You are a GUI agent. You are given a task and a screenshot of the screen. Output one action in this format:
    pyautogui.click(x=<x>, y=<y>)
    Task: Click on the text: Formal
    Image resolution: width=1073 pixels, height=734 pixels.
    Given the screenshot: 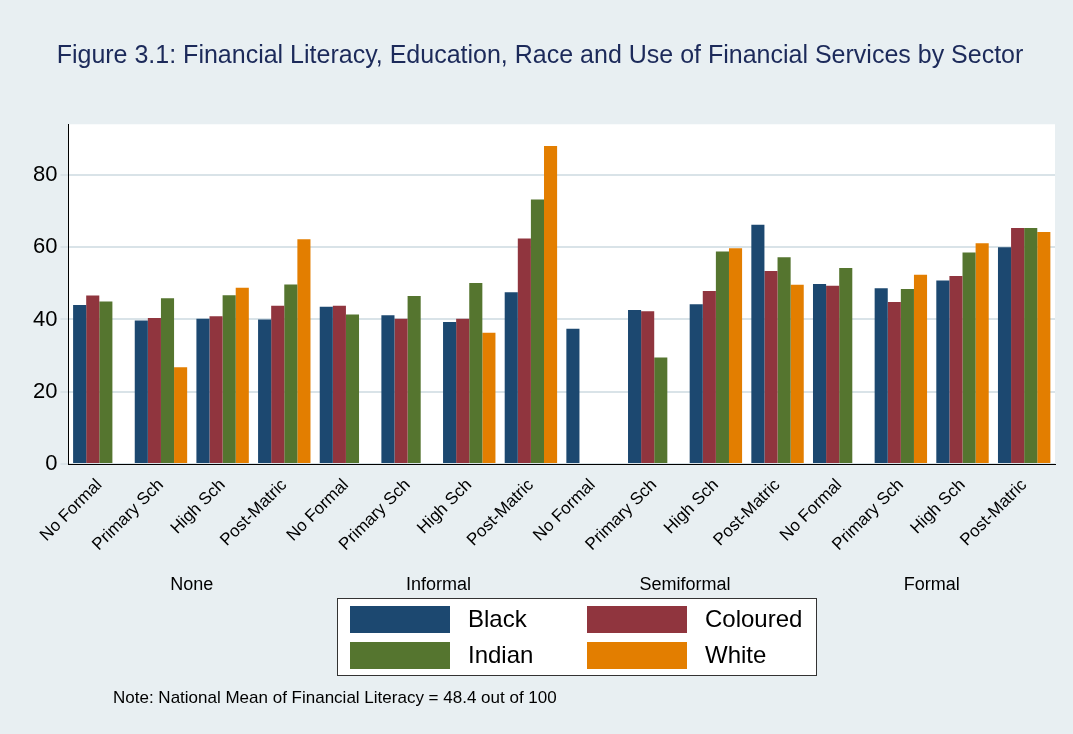 What is the action you would take?
    pyautogui.click(x=931, y=583)
    